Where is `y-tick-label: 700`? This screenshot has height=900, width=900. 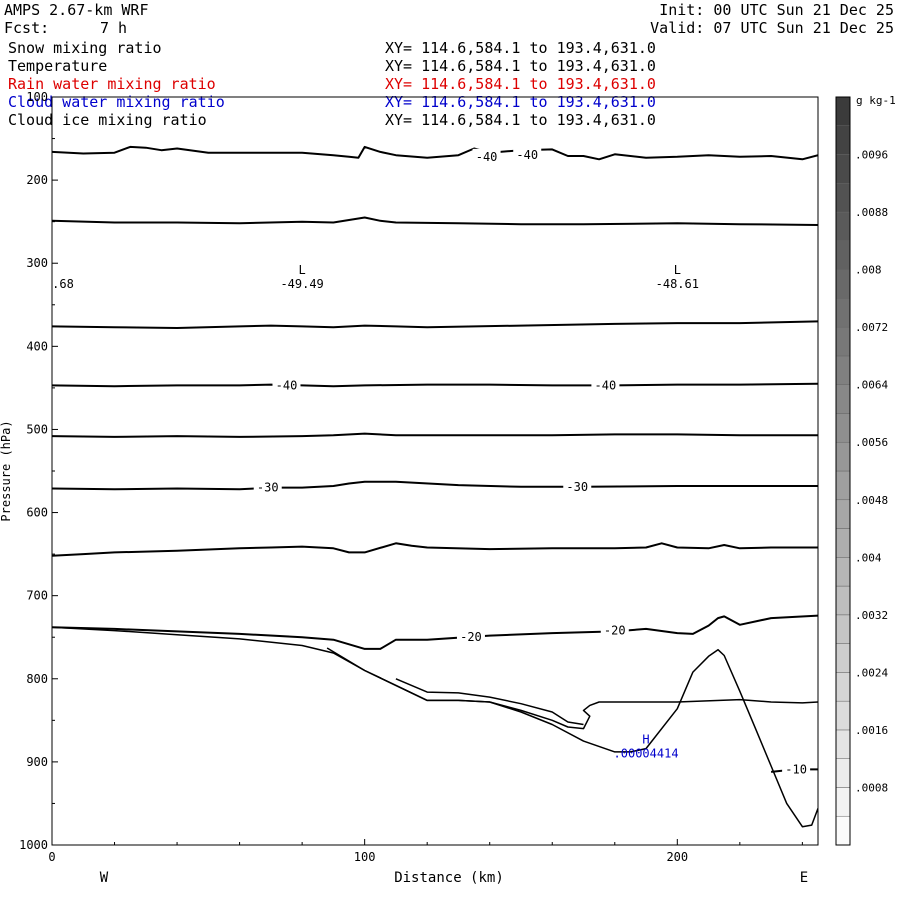 y-tick-label: 700 is located at coordinates (37, 596).